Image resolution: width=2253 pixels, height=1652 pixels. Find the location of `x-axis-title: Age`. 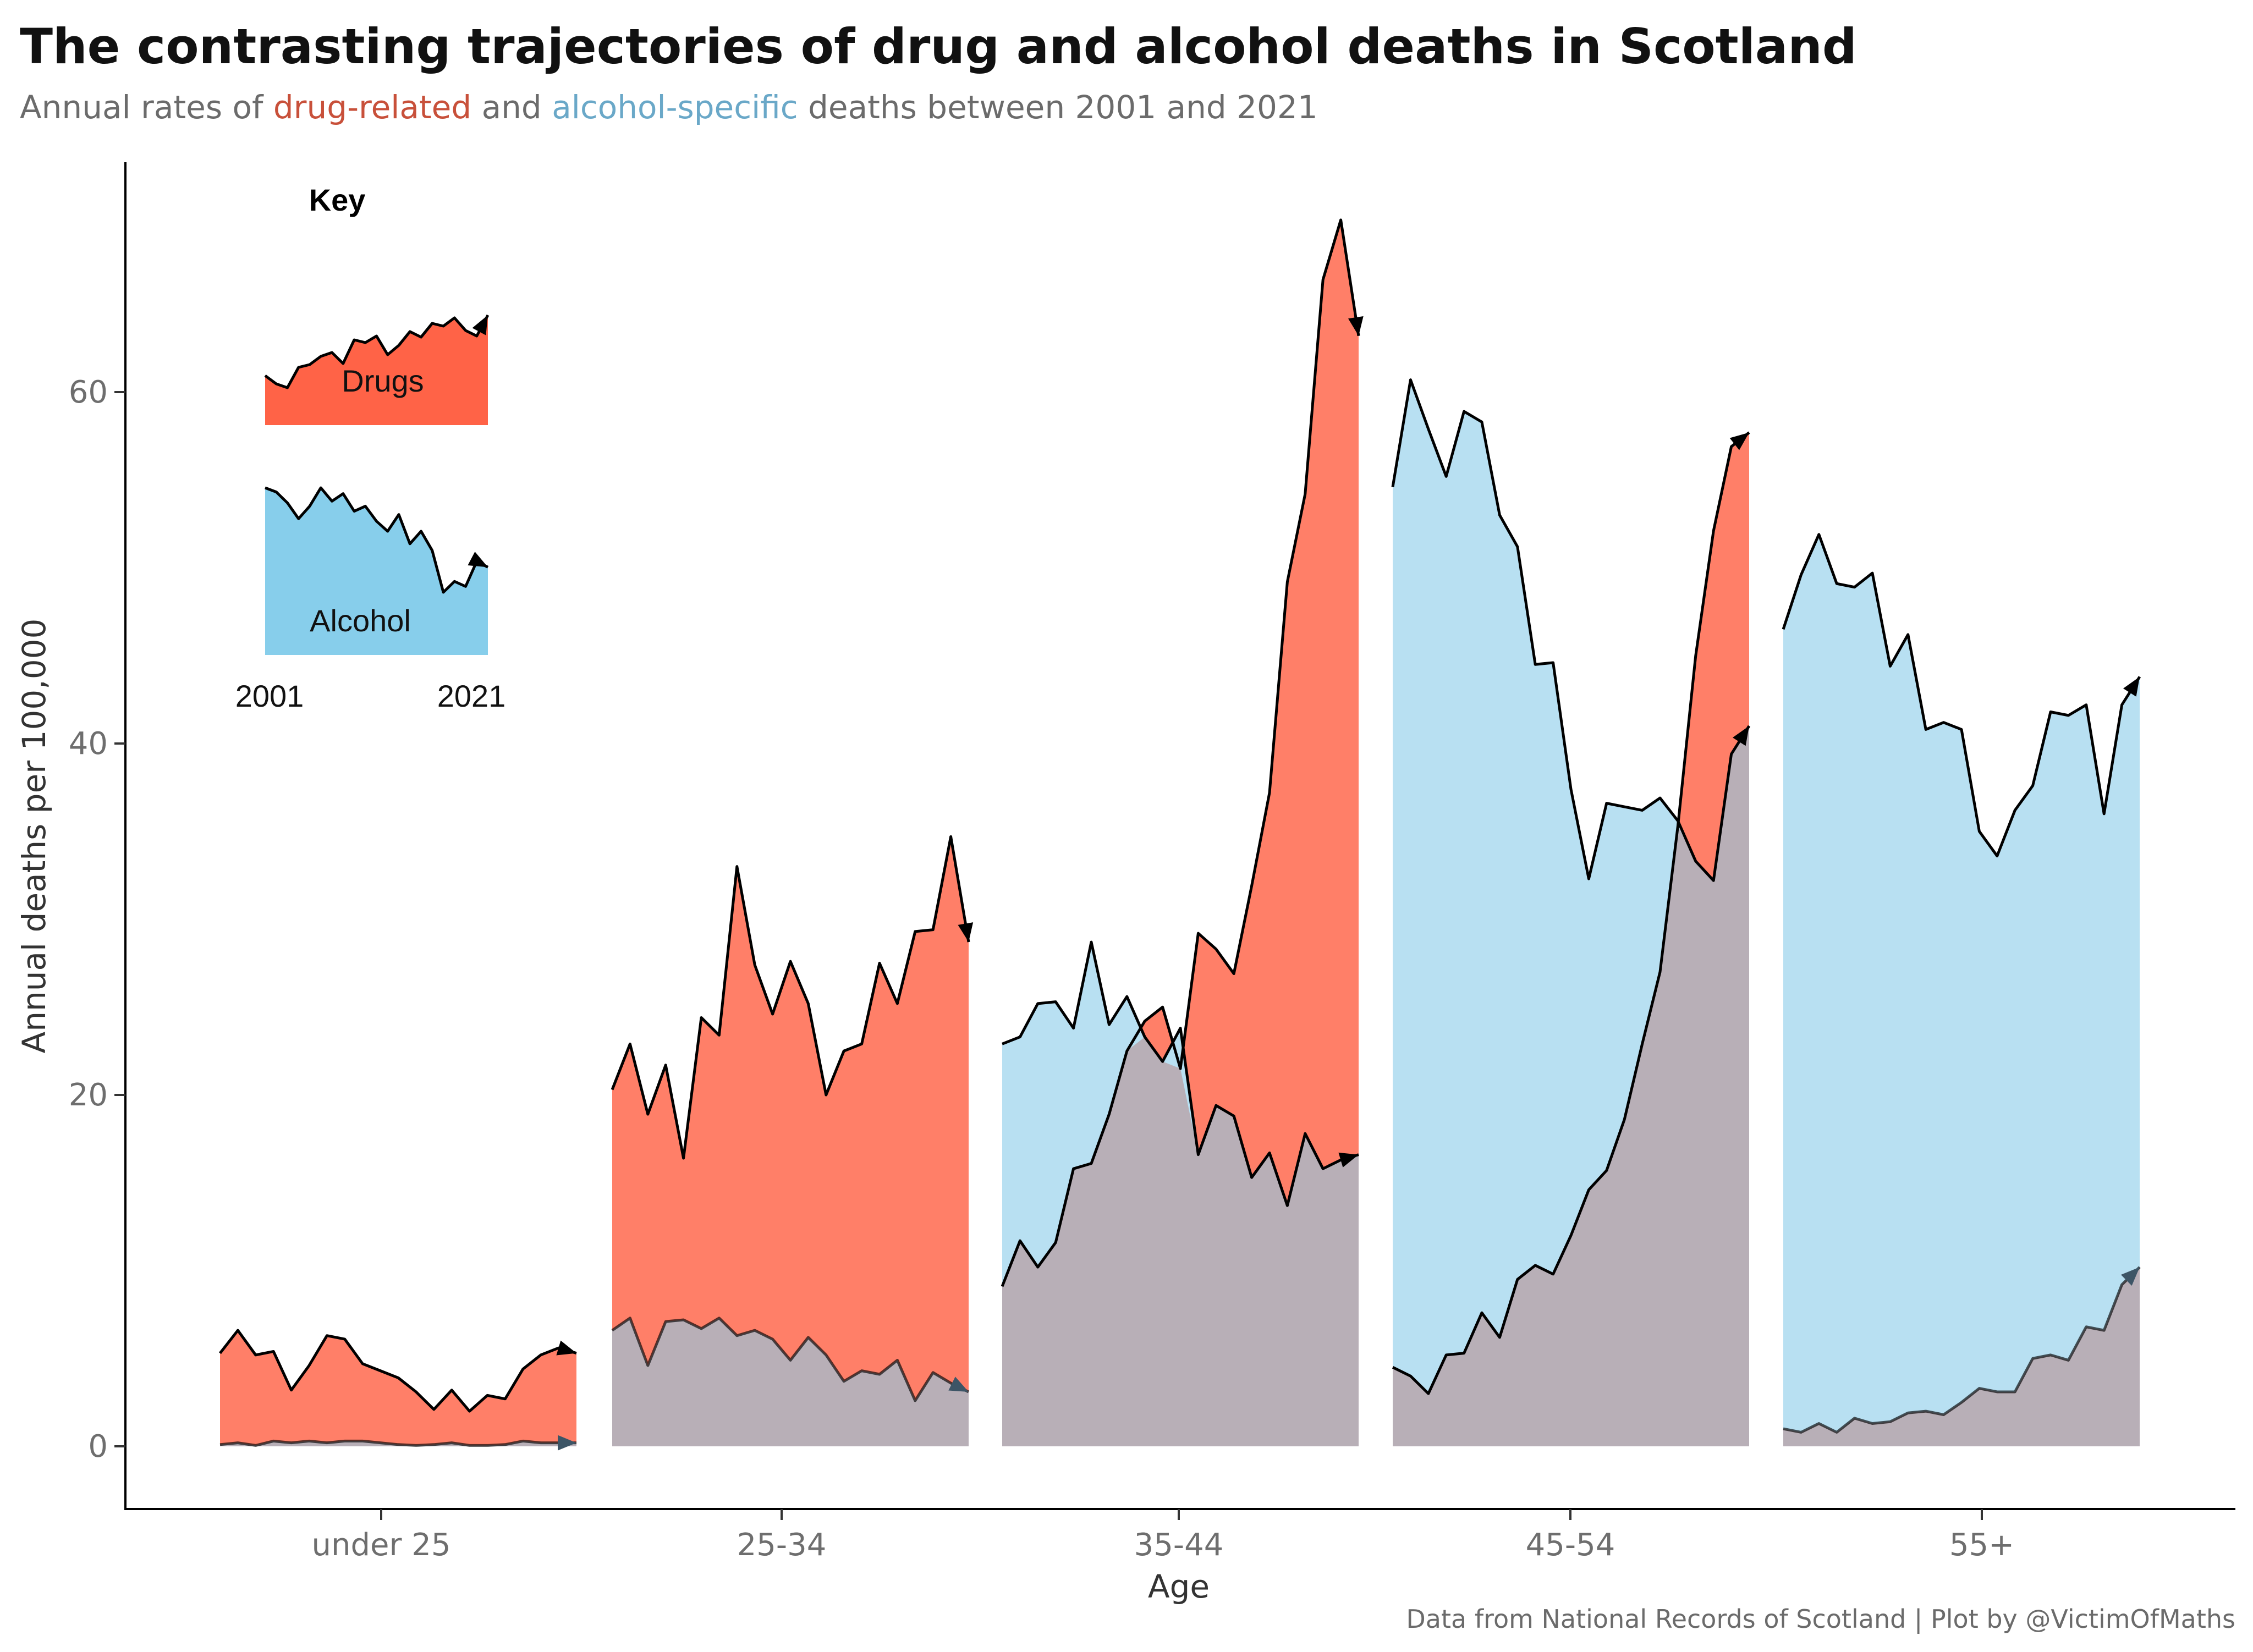

x-axis-title: Age is located at coordinates (1179, 1587).